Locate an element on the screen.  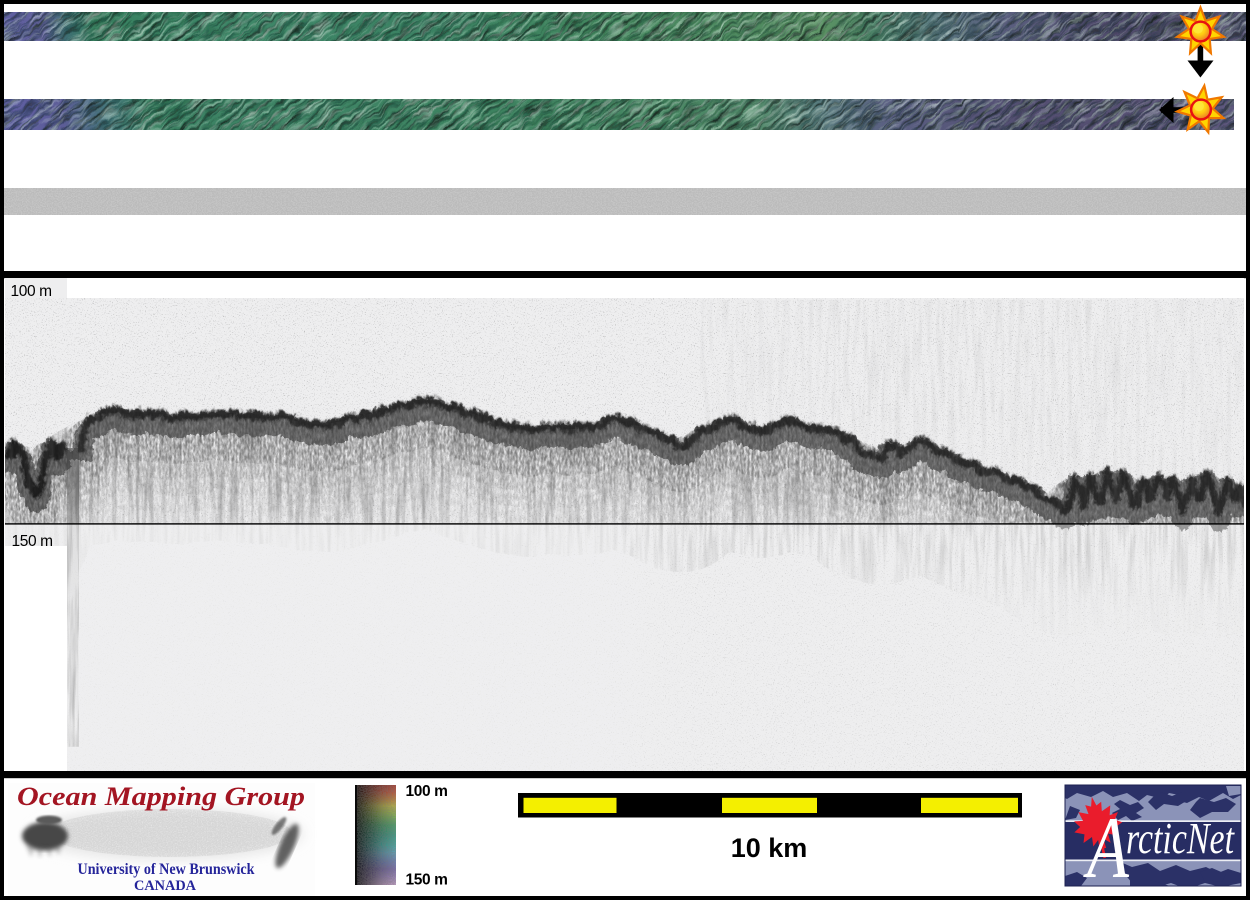
svg-text: 10 km is located at coordinates (769, 848).